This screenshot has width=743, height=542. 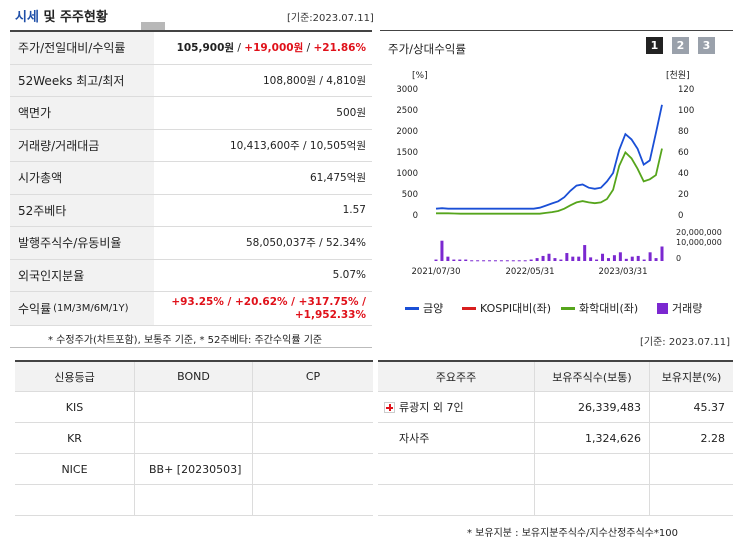 What do you see at coordinates (427, 49) in the screenshot?
I see `chart-title: 주가/상대수익률` at bounding box center [427, 49].